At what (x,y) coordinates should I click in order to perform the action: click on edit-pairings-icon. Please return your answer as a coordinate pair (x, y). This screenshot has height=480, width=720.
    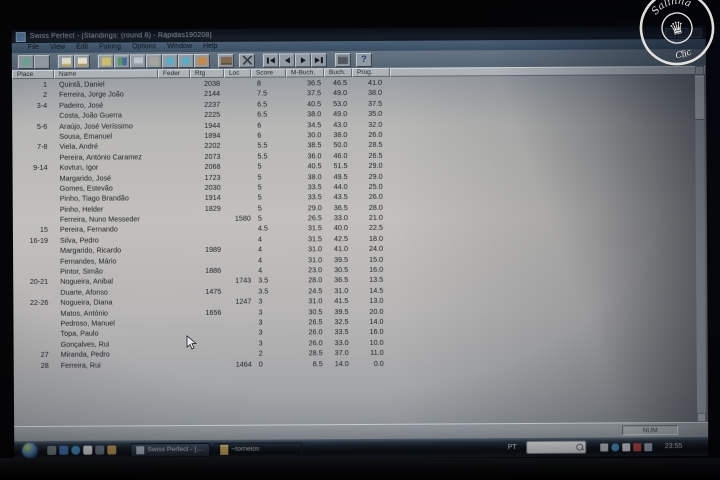
    Looking at the image, I should click on (82, 61).